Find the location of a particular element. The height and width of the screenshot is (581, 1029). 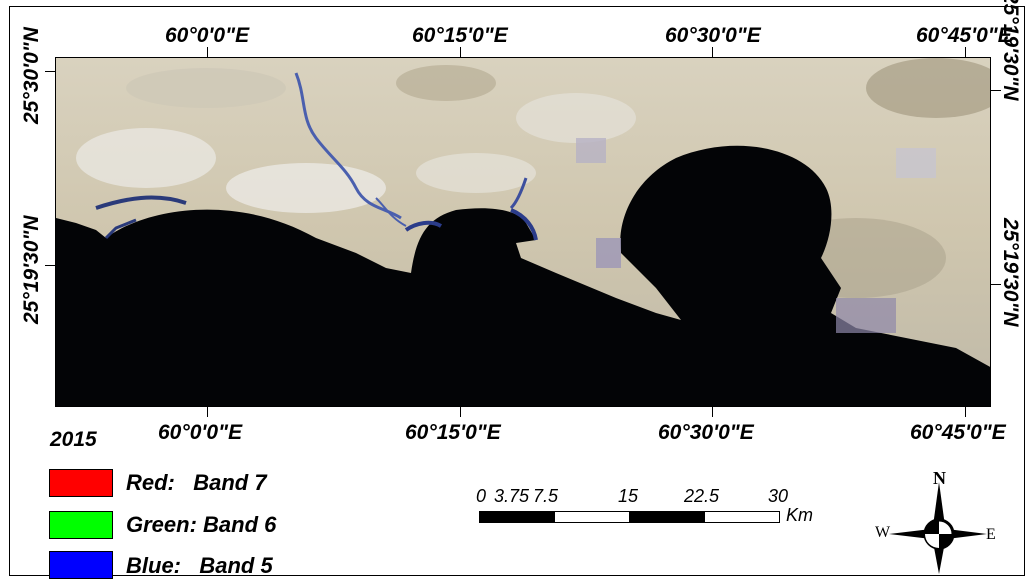

bottom-lon-label: 60°45'0"E is located at coordinates (958, 432).